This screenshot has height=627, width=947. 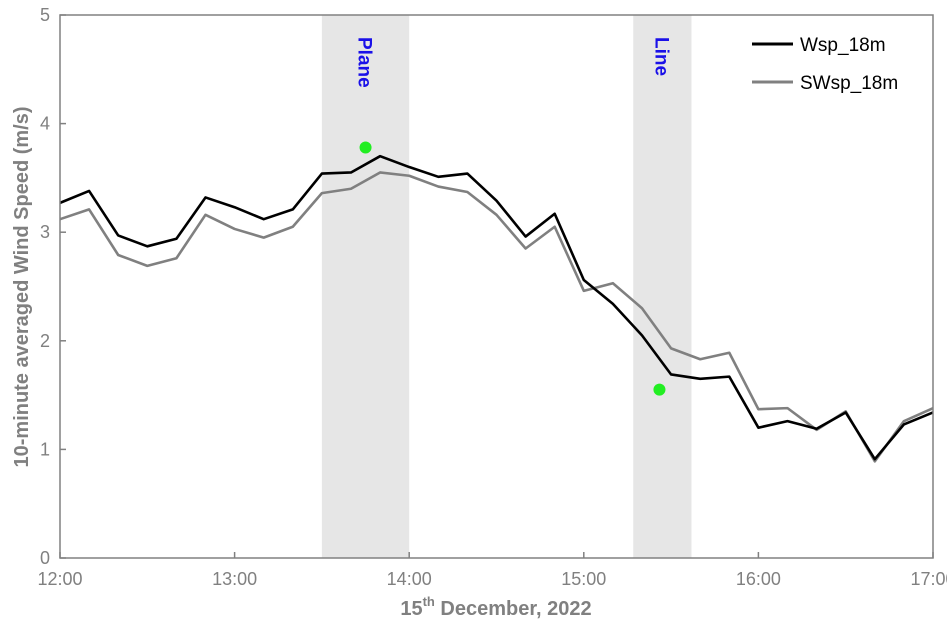 What do you see at coordinates (825, 64) in the screenshot?
I see `legend: Wsp_18m SWsp_18m` at bounding box center [825, 64].